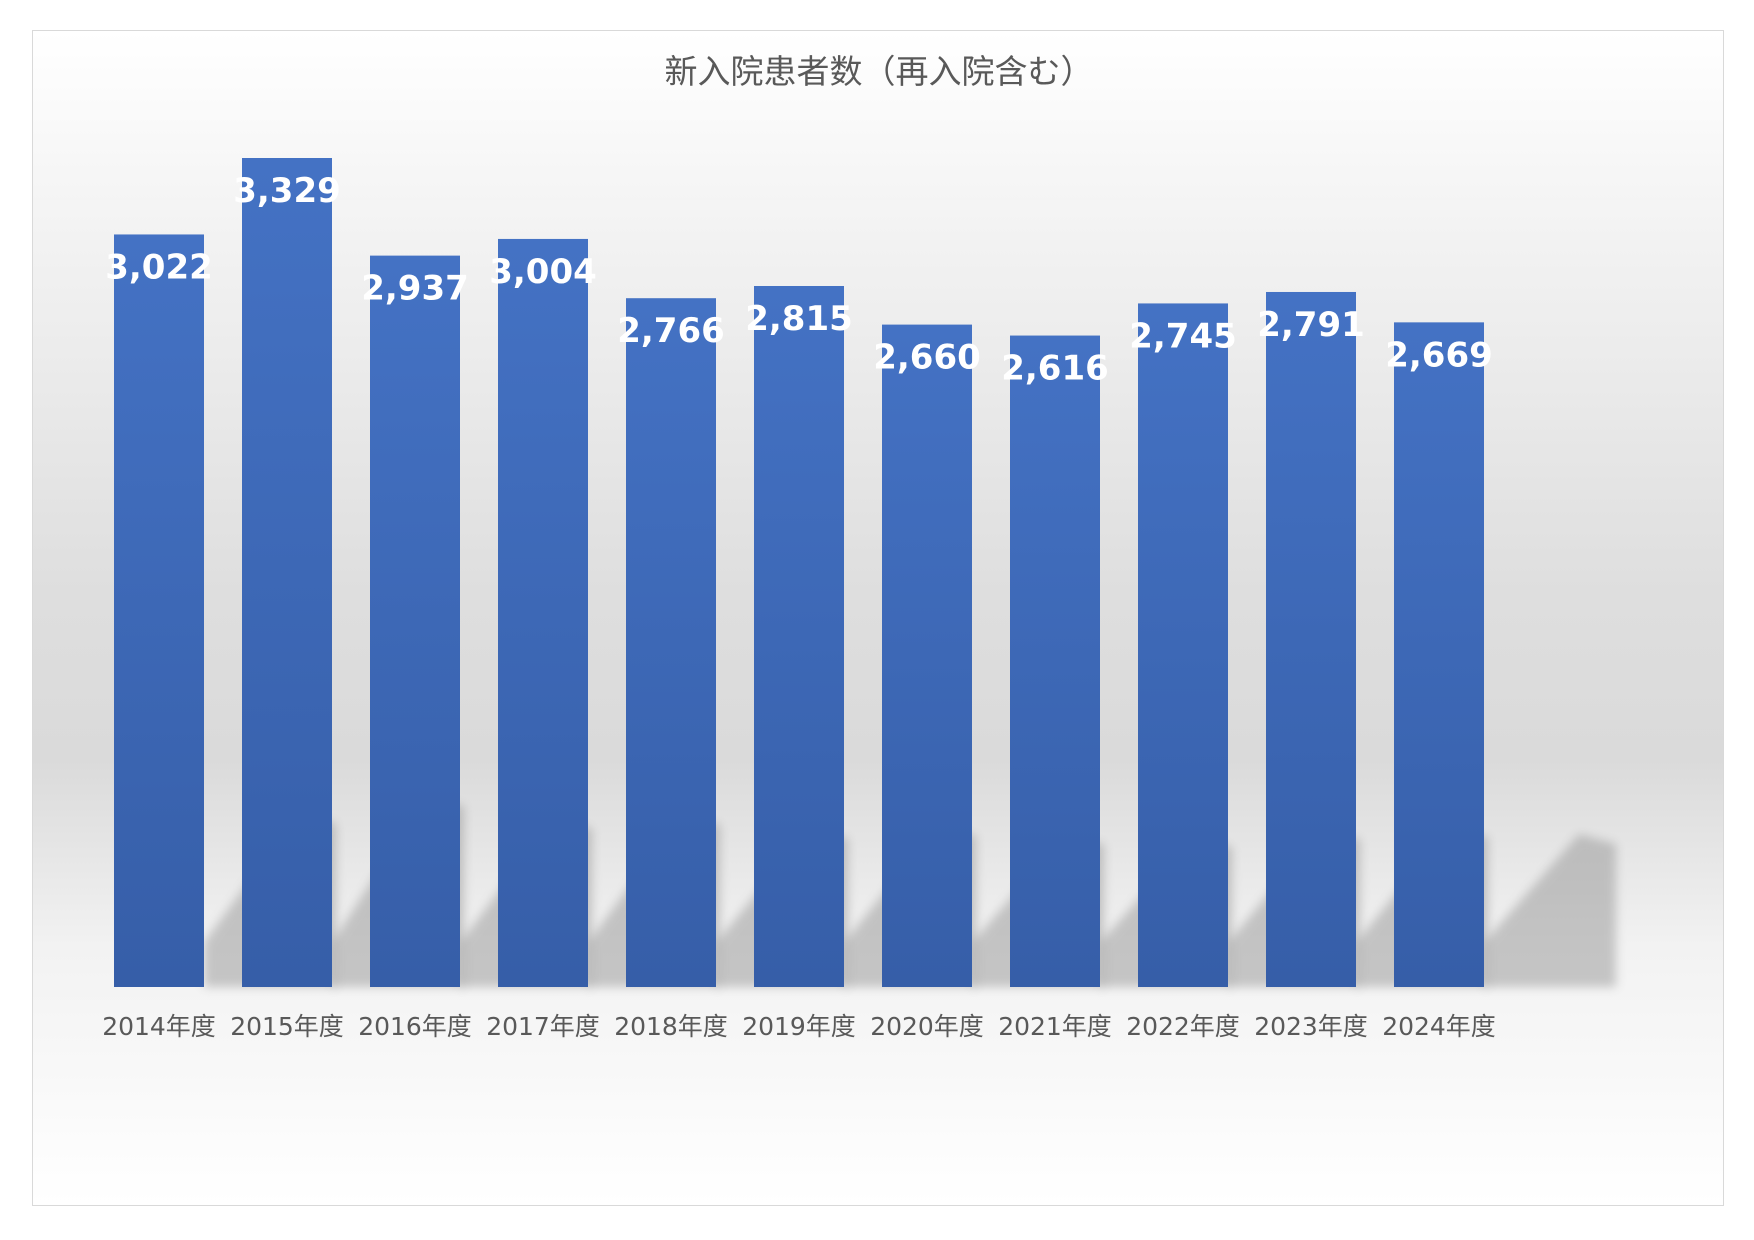 The height and width of the screenshot is (1240, 1754). Describe the element at coordinates (927, 655) in the screenshot. I see `bar-2020年度` at that location.